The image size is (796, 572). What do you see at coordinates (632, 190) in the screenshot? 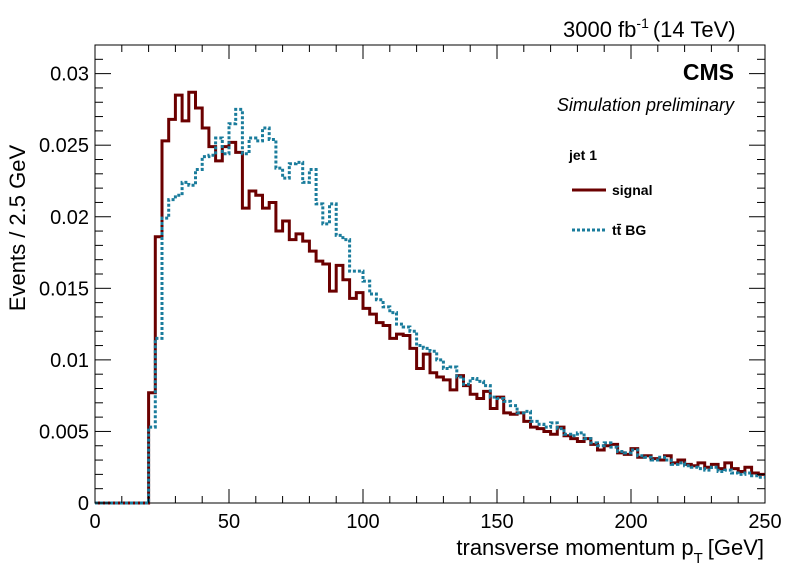
I see `legend-signal-label: signal` at bounding box center [632, 190].